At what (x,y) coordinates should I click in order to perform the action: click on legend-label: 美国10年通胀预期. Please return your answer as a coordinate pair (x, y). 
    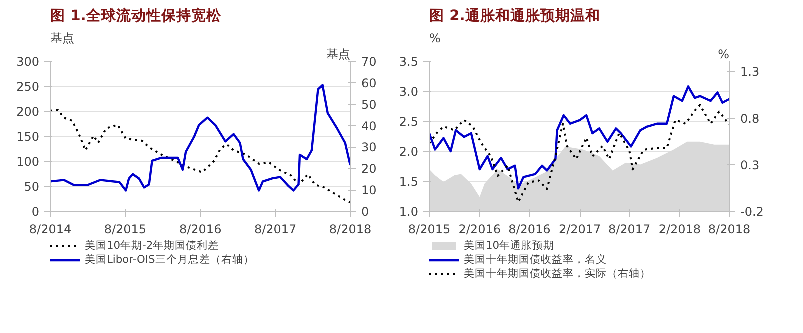
    Looking at the image, I should click on (509, 246).